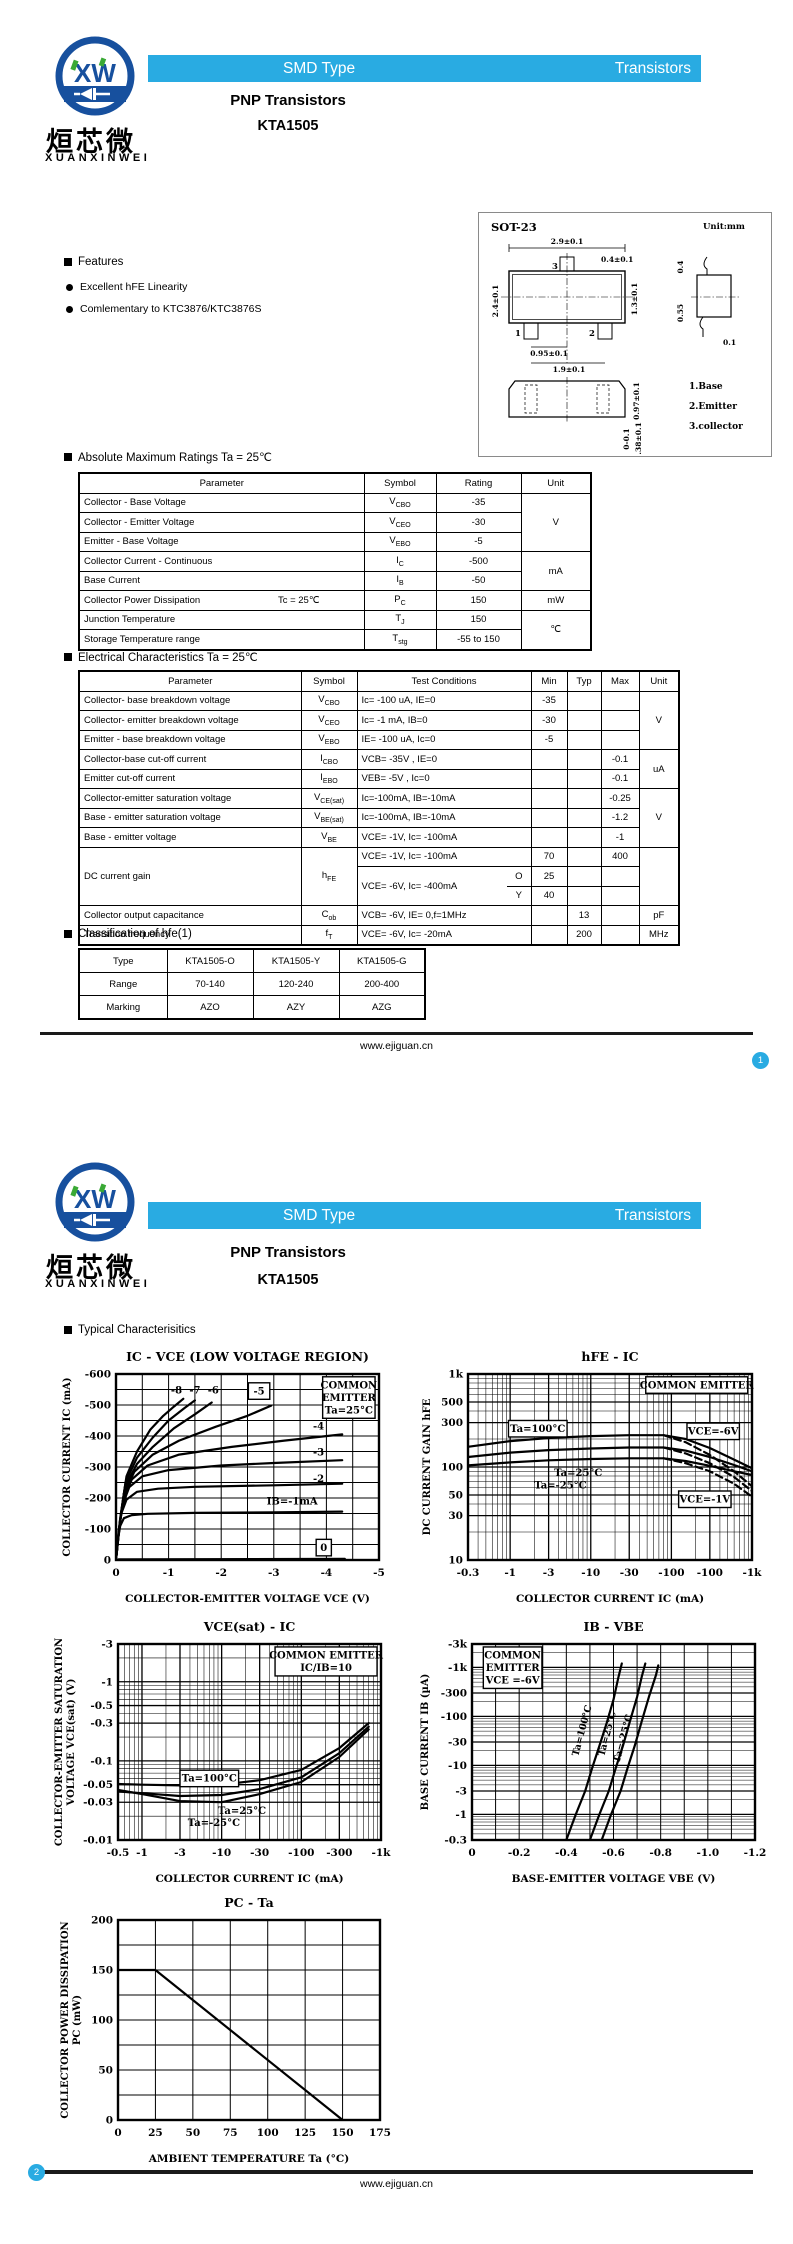  I want to click on pin3-number: 3, so click(555, 267).